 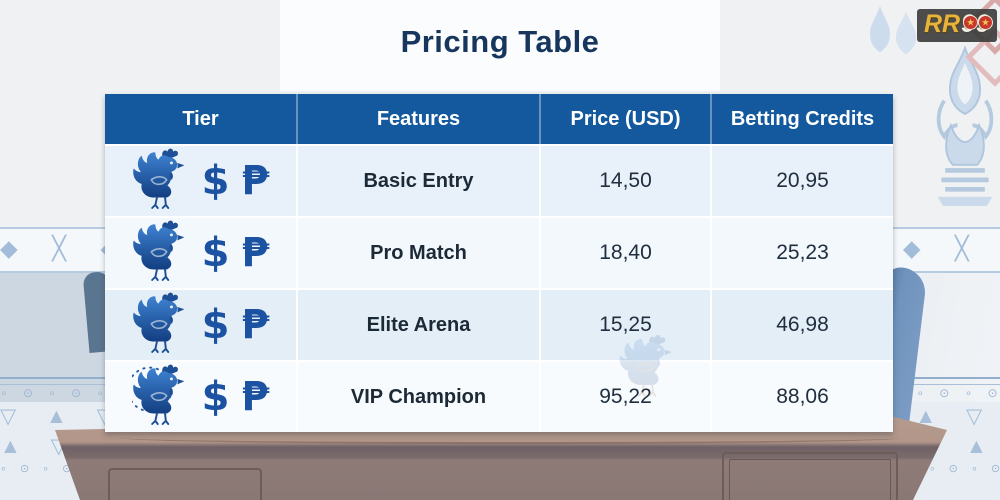 What do you see at coordinates (500, 41) in the screenshot?
I see `page-title: Pricing Table` at bounding box center [500, 41].